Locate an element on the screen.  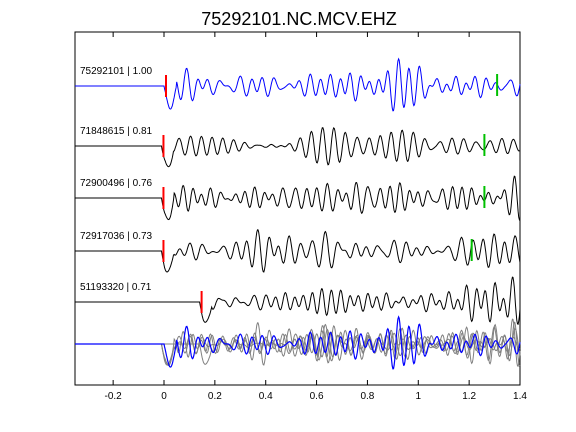
x-tick-label: 0.4 is located at coordinates (266, 396).